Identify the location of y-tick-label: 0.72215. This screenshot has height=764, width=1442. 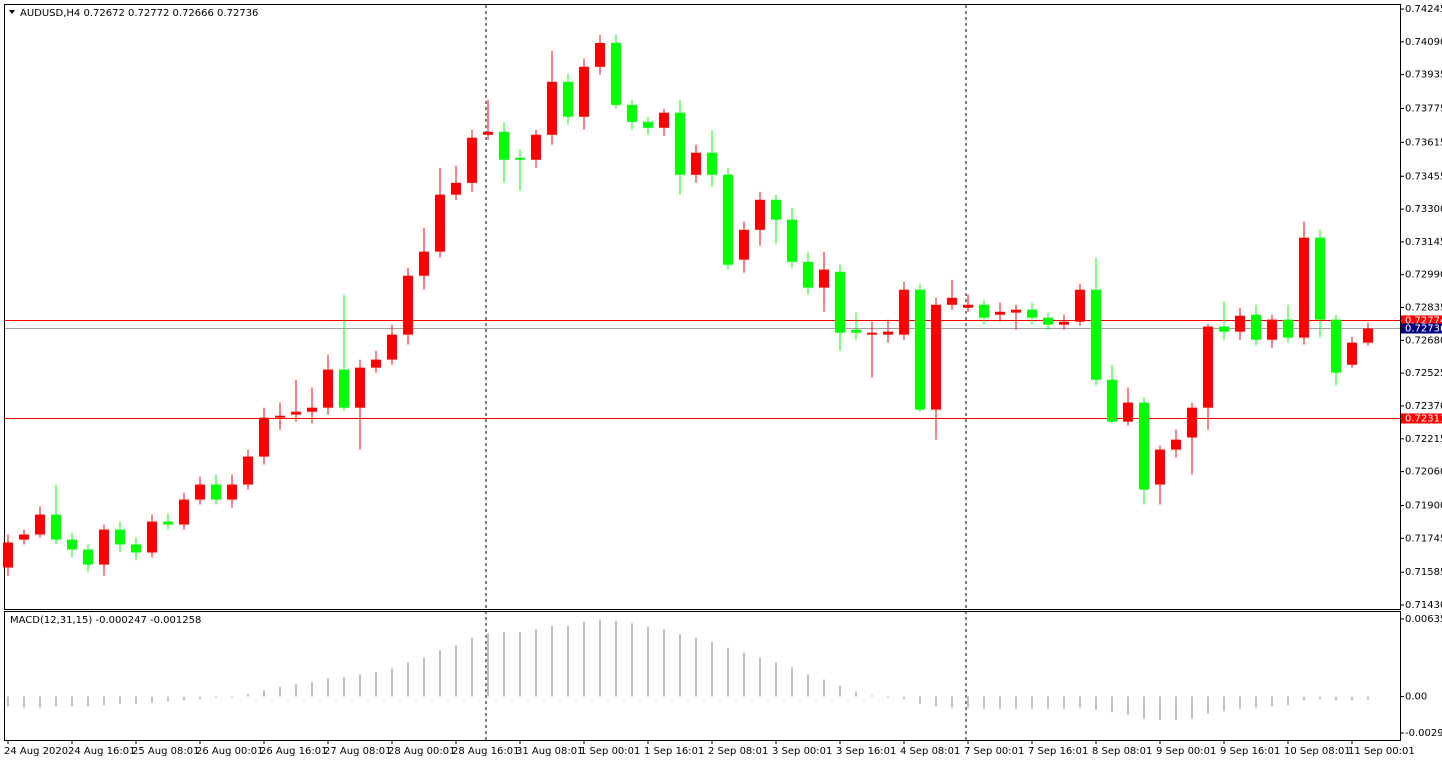
(1423, 439).